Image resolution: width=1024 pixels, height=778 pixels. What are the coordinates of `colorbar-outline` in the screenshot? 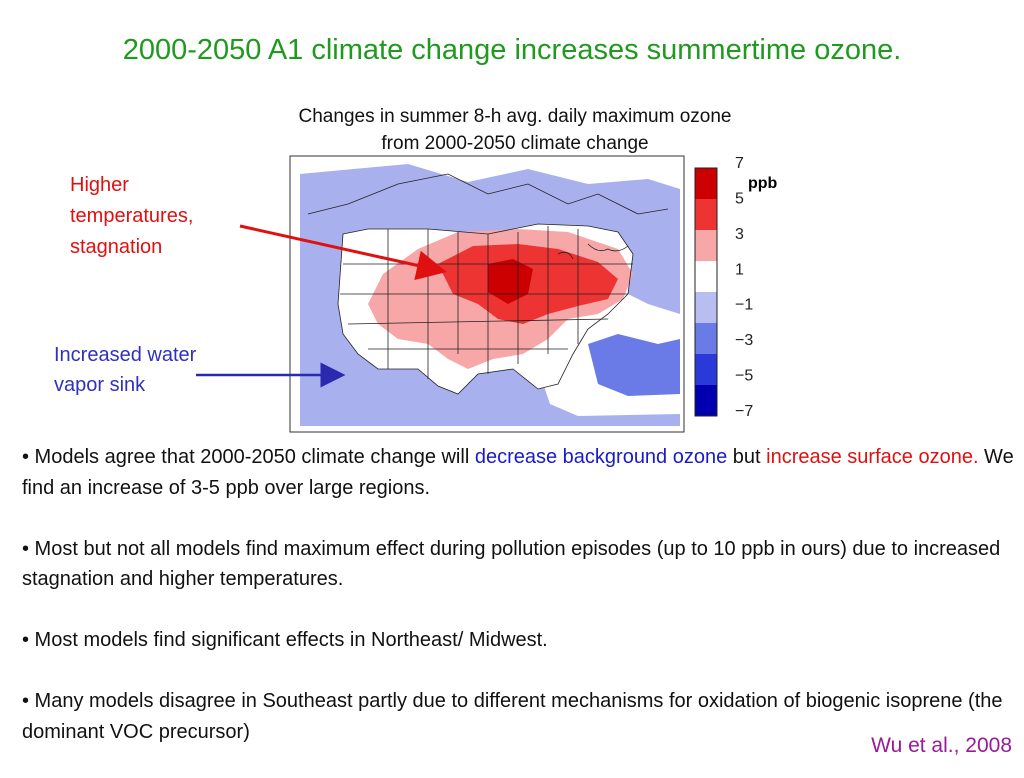 It's located at (706, 292).